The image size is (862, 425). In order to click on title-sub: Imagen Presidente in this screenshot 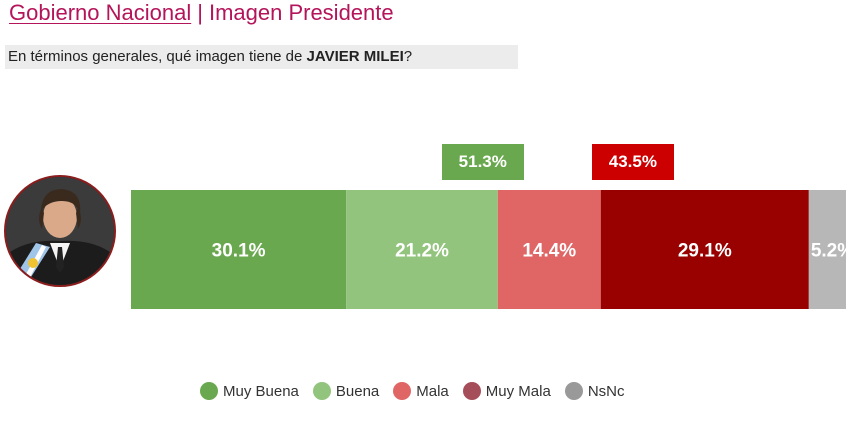, I will do `click(301, 12)`.